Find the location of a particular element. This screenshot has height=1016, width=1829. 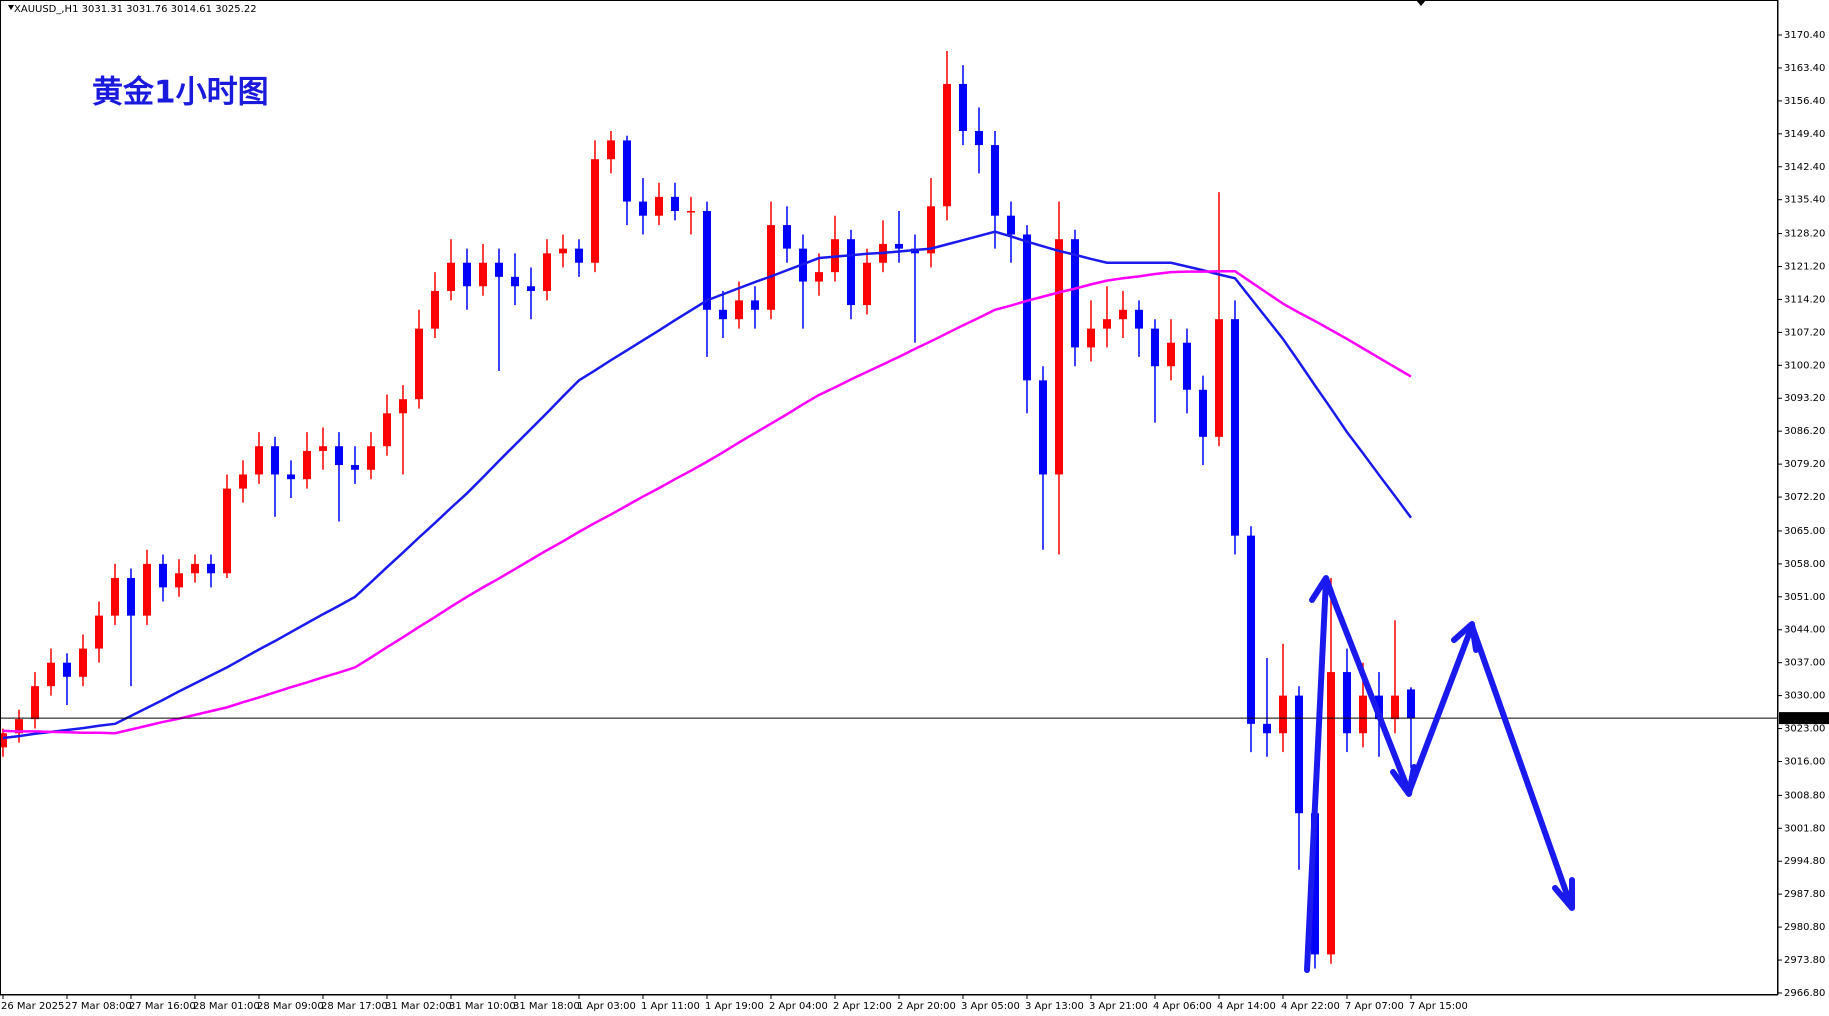

x-tick-label: 3 Apr 21:00 is located at coordinates (1118, 1006).